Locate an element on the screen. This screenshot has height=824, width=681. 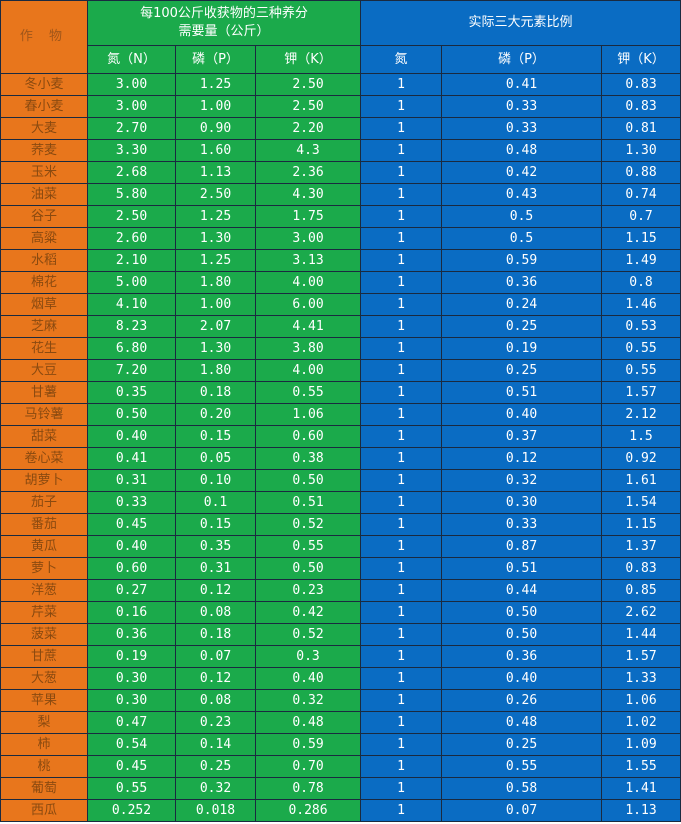
need-n-cell: 0.30 is located at coordinates (131, 678).